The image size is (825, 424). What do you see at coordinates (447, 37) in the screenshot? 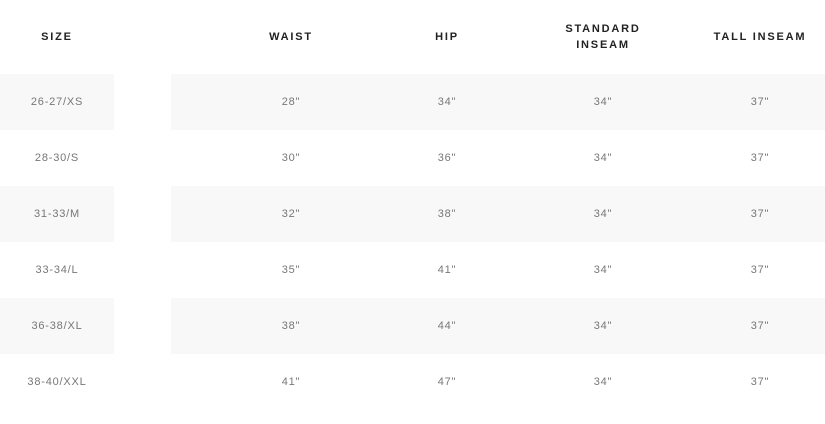
I see `column-header: HIP` at bounding box center [447, 37].